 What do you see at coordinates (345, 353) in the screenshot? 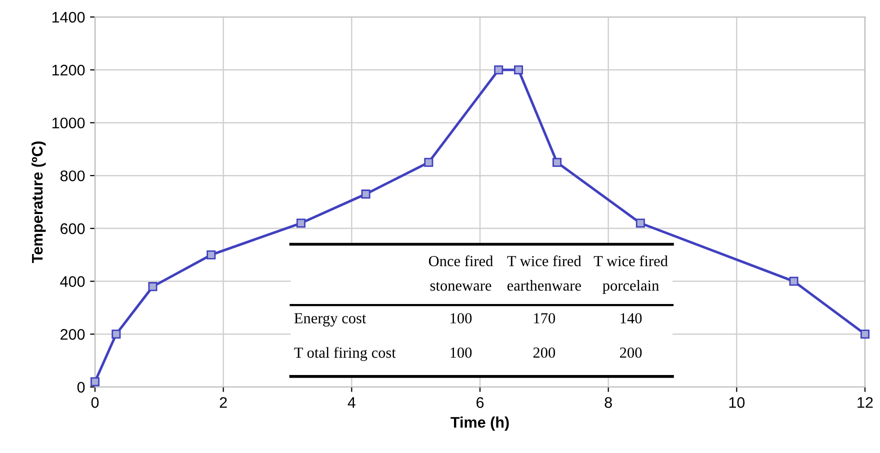
I see `annotation: T otal firing cost` at bounding box center [345, 353].